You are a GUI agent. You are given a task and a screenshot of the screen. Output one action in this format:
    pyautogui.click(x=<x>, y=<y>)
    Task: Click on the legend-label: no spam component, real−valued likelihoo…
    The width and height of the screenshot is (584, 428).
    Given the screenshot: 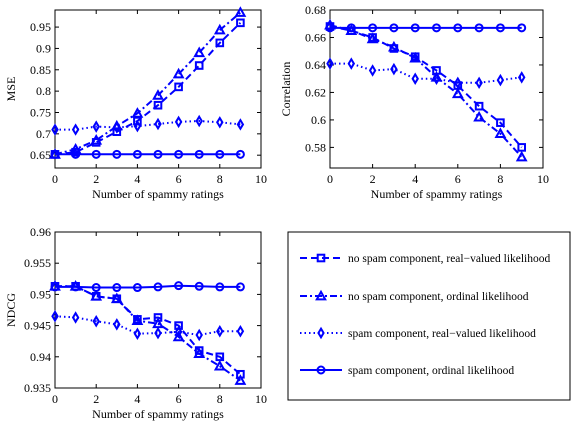 What is the action you would take?
    pyautogui.click(x=449, y=259)
    